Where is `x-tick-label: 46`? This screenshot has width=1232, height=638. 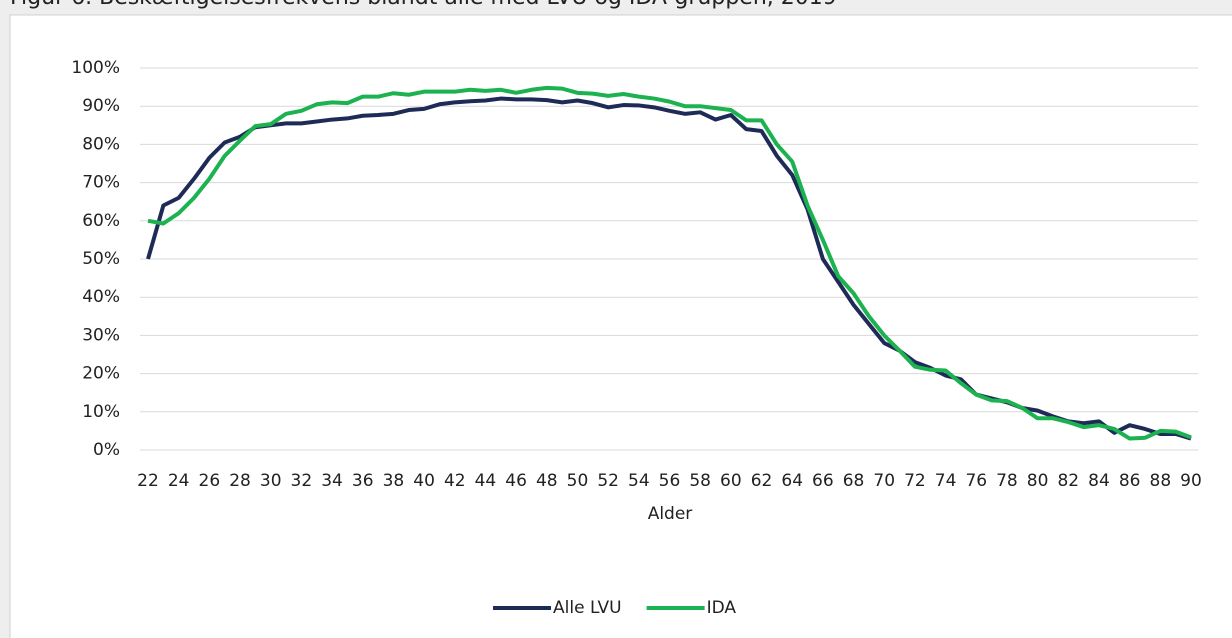
x-tick-label: 46 is located at coordinates (516, 481).